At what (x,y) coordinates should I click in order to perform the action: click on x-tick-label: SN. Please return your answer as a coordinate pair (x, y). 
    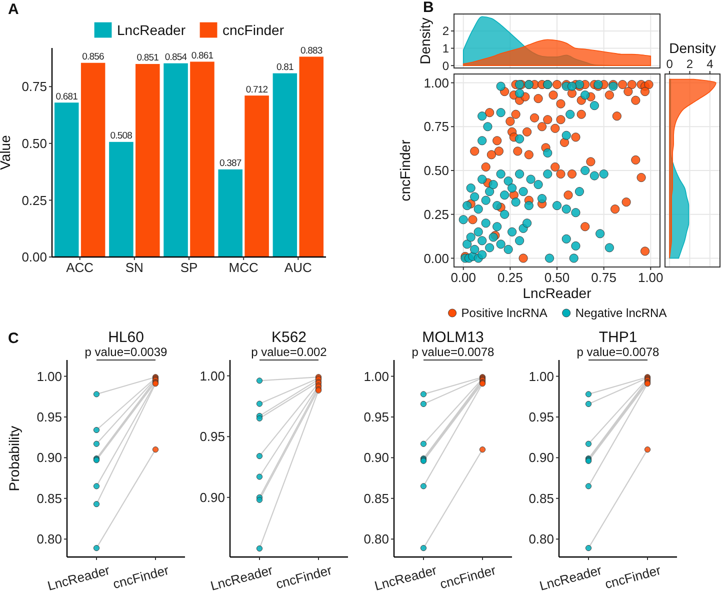
    Looking at the image, I should click on (134, 267).